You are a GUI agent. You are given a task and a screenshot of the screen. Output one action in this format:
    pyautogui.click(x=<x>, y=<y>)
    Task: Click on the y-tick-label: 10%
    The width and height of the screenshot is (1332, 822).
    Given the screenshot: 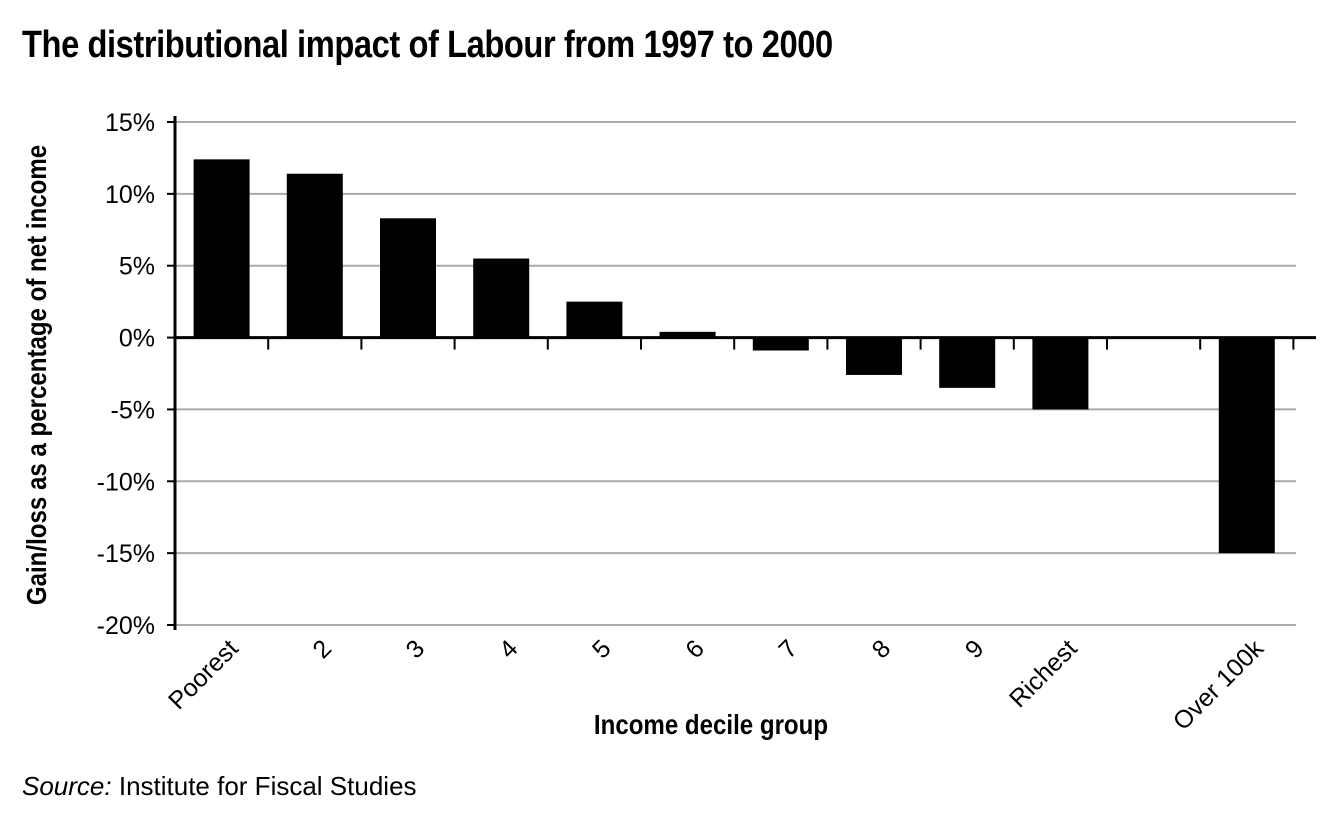 What is the action you would take?
    pyautogui.click(x=130, y=195)
    